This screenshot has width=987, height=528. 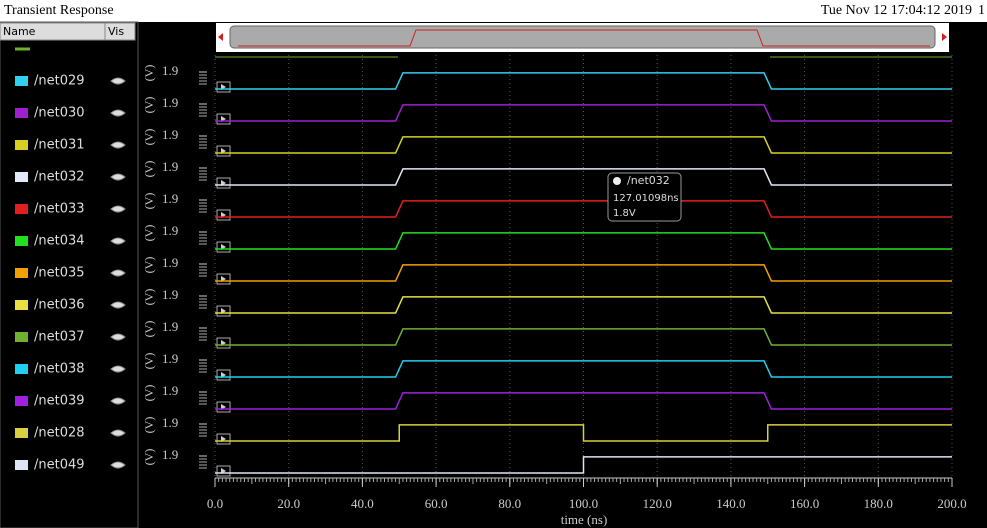 I want to click on signal-name: /net028, so click(x=59, y=433).